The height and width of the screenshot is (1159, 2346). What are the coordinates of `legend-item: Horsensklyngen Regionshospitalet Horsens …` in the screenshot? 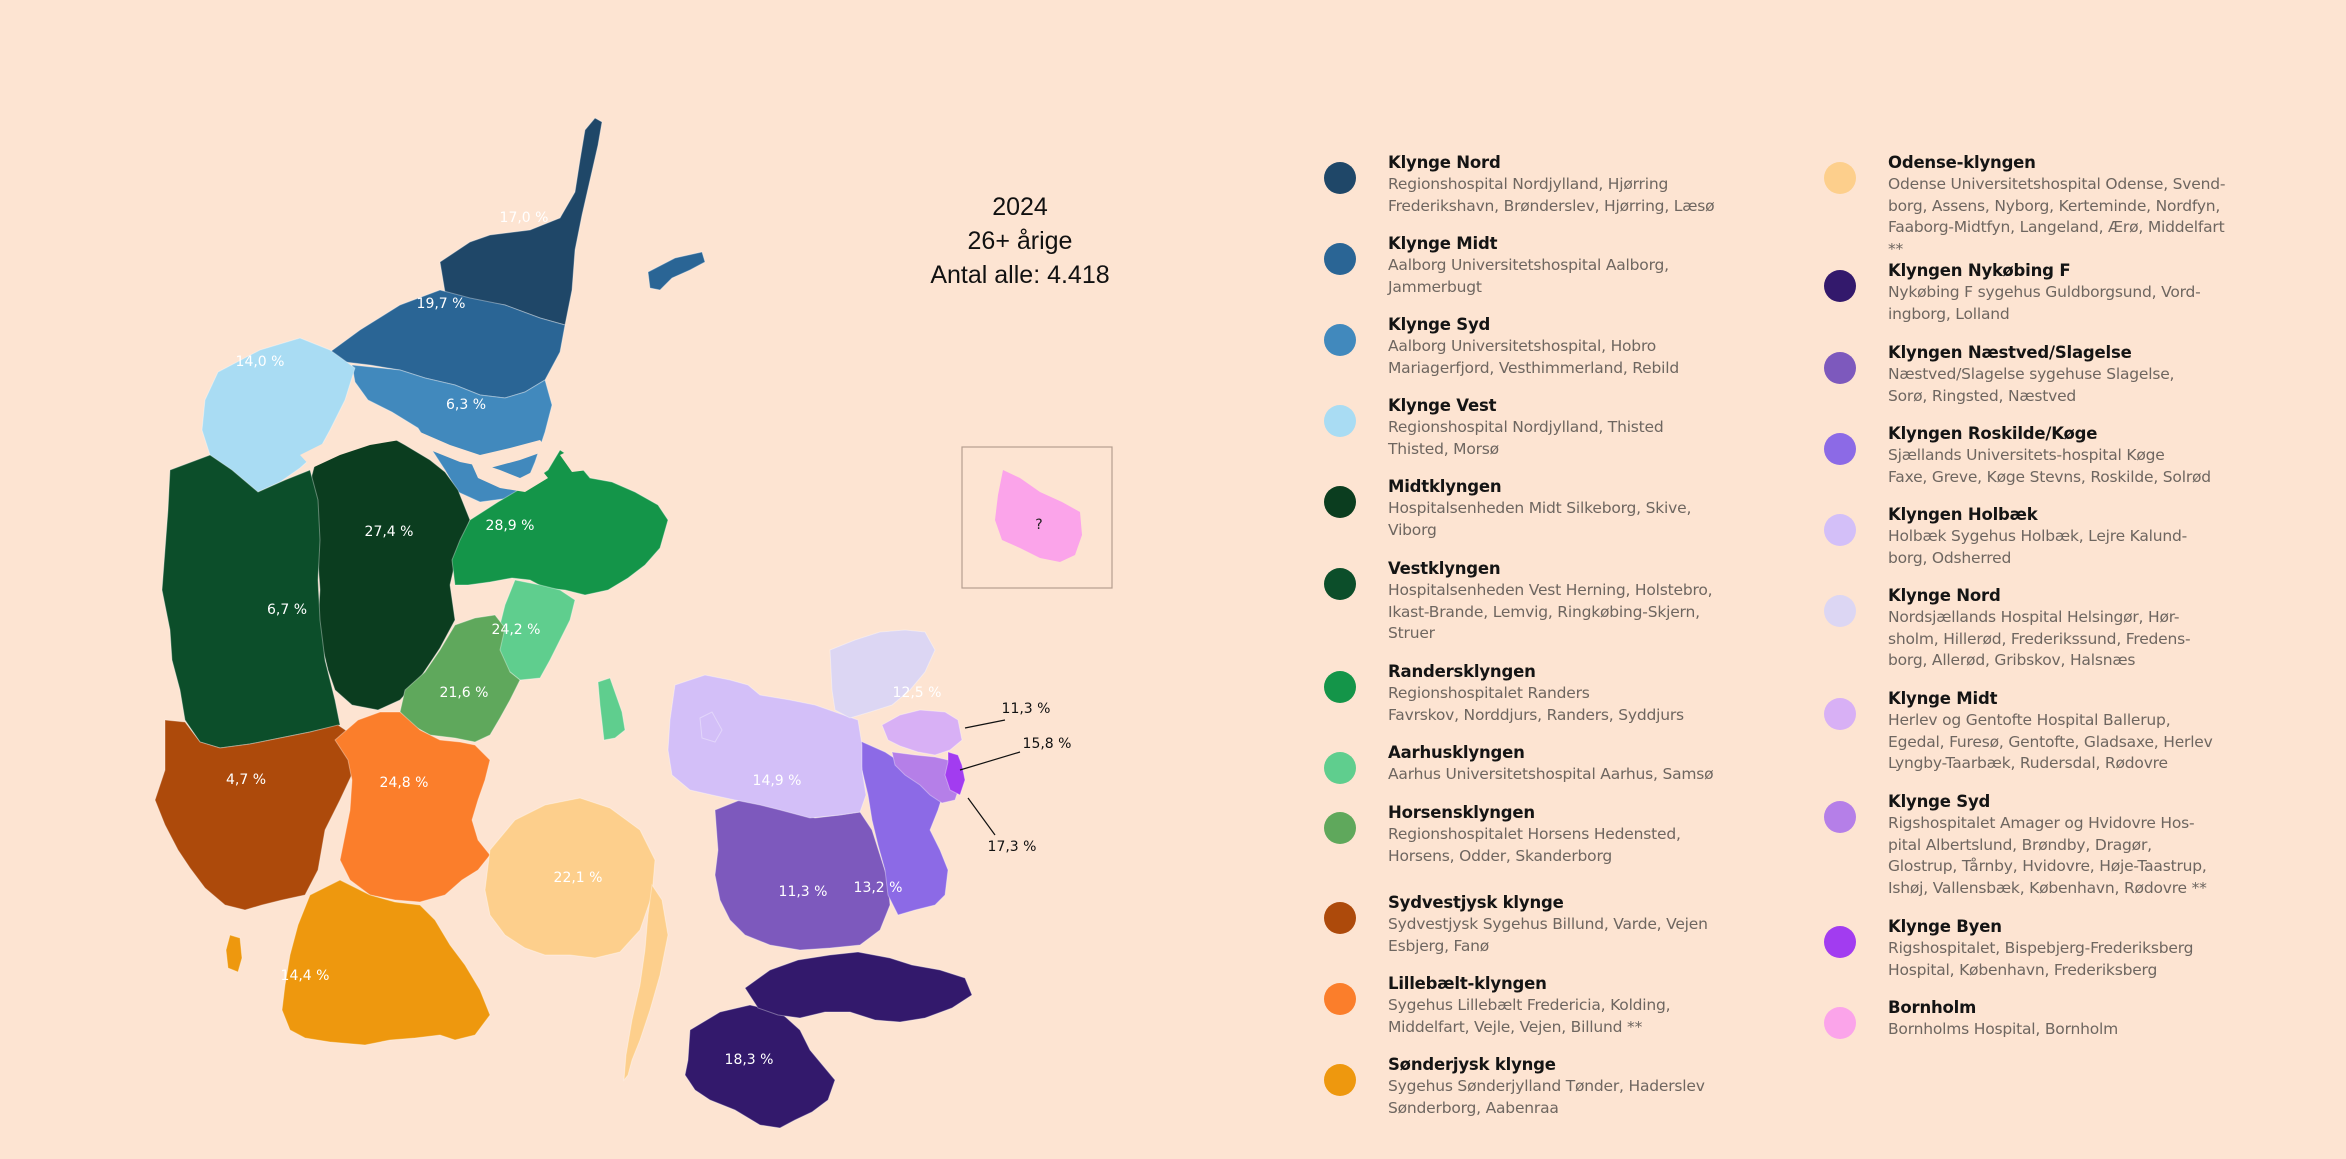 It's located at (1522, 834).